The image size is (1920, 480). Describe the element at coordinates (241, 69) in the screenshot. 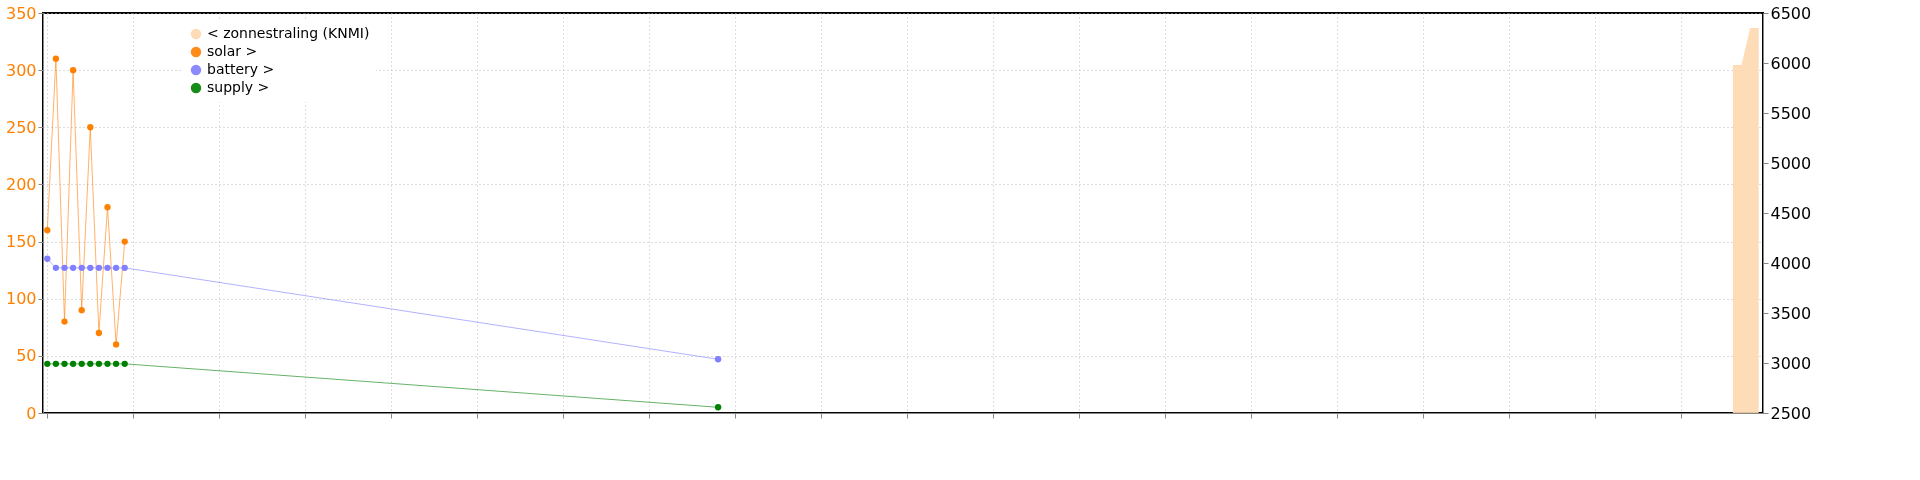

I see `legend-label: battery >` at that location.